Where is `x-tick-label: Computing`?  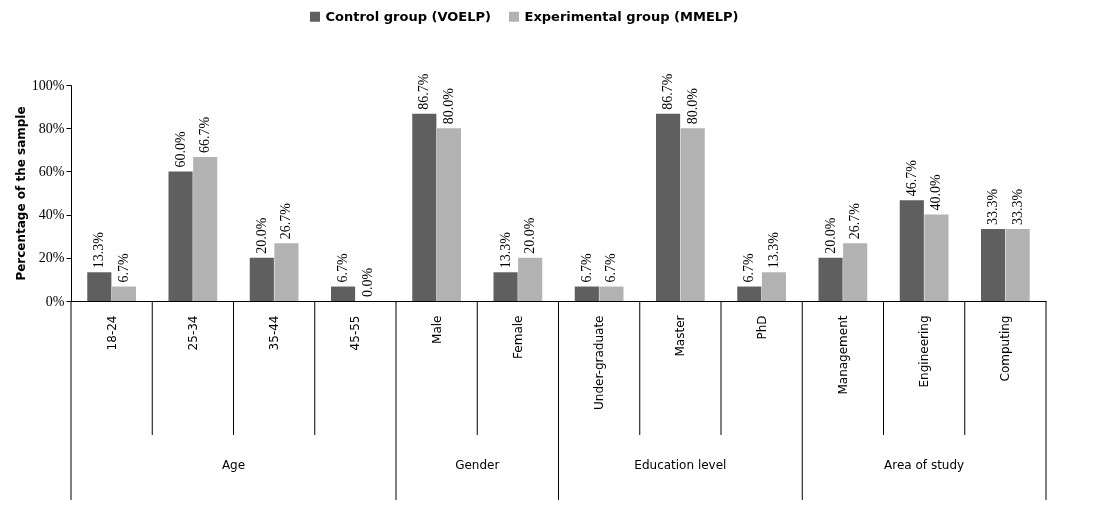
x-tick-label: Computing is located at coordinates (1005, 348).